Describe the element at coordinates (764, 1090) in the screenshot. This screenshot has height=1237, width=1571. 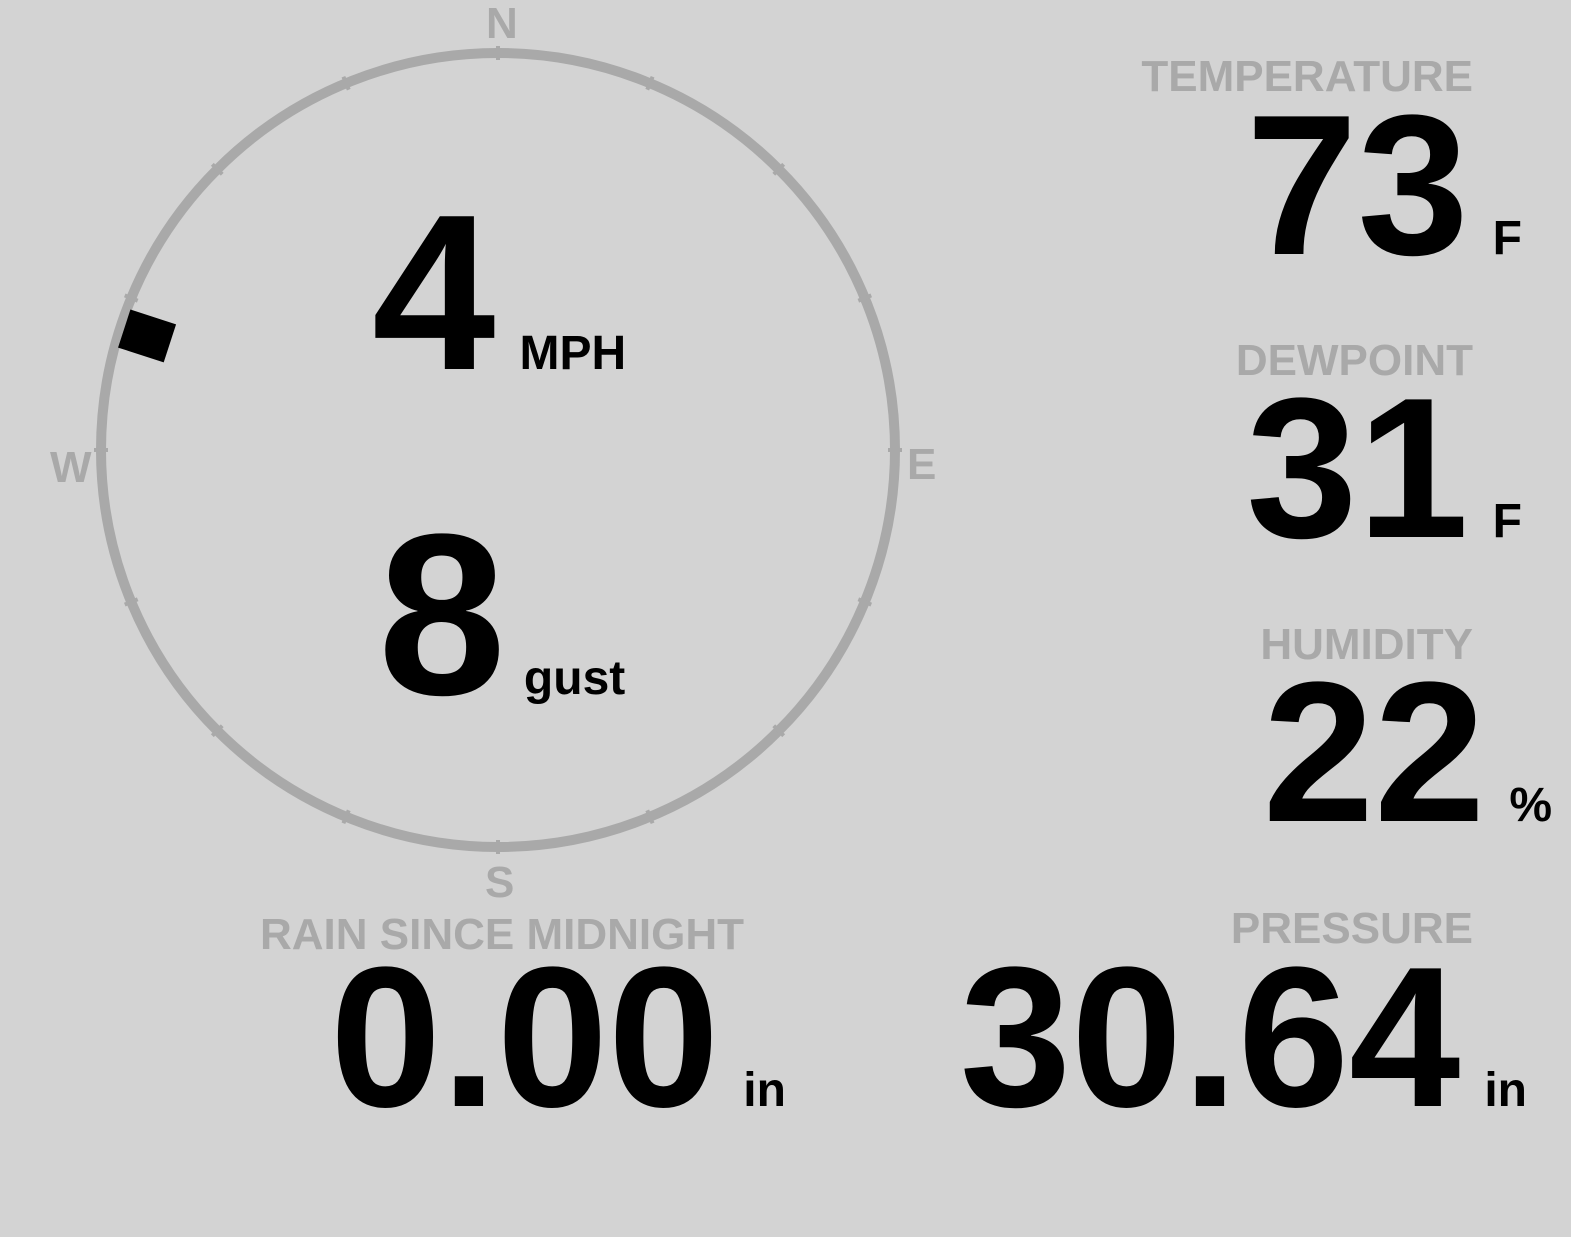
I see `rain-unit: in` at that location.